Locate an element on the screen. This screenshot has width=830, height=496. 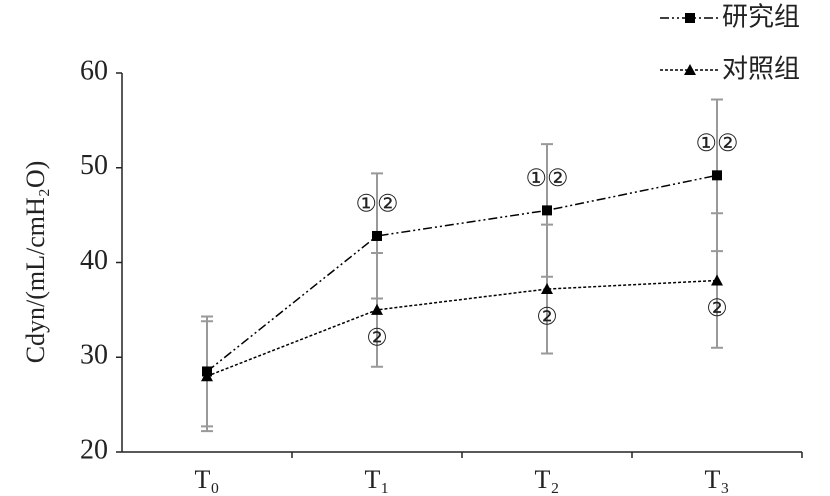
x-tick-label: T₂ is located at coordinates (547, 479).